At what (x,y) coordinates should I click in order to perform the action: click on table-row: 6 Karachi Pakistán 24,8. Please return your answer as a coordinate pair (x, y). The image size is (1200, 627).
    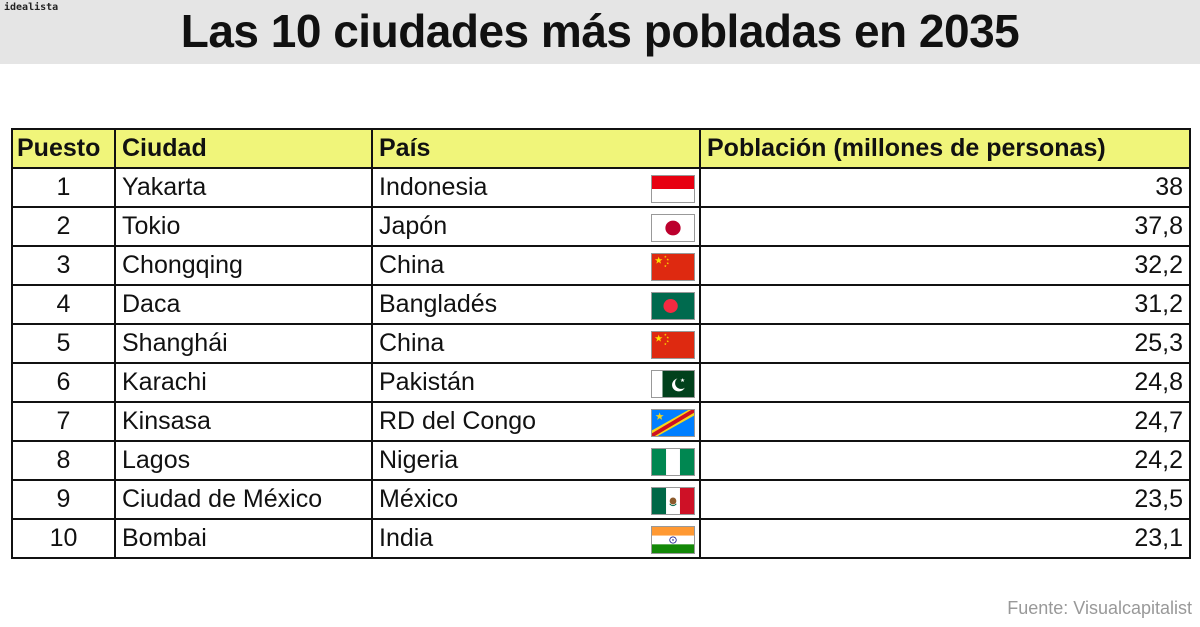
    Looking at the image, I should click on (601, 382).